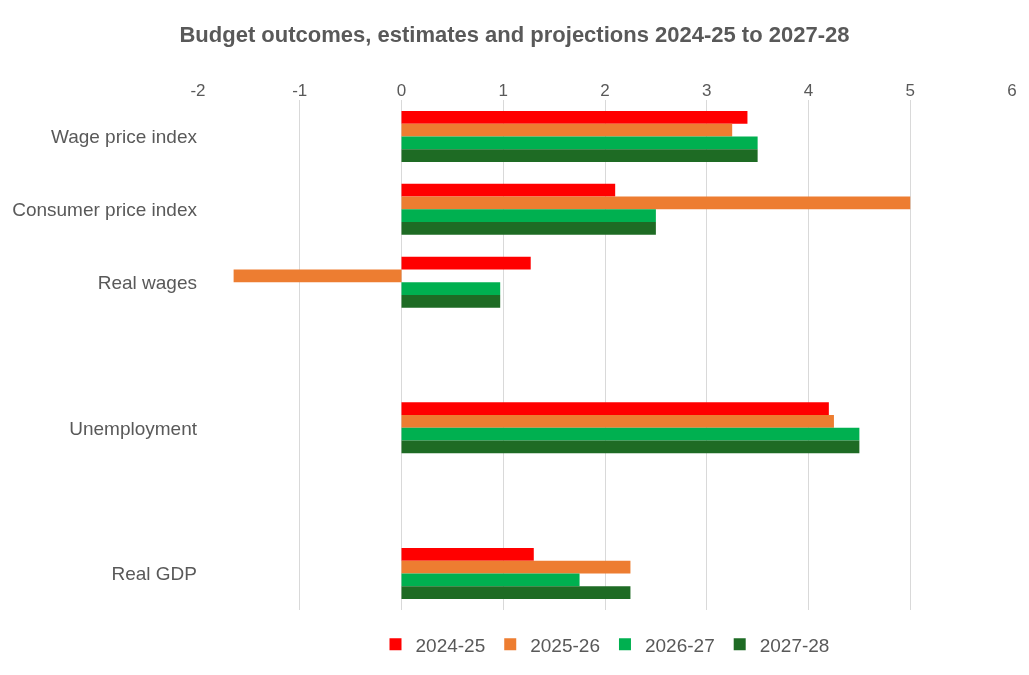 Image resolution: width=1029 pixels, height=675 pixels. I want to click on legend-label: 2027-28, so click(794, 645).